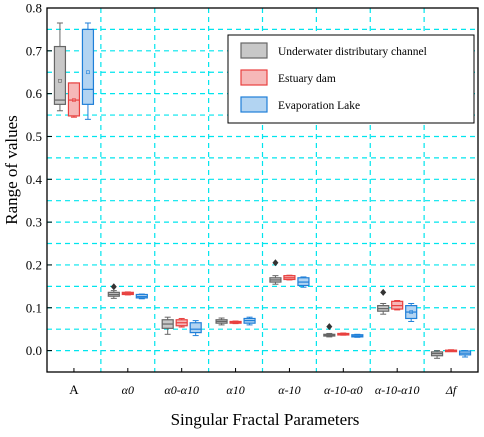 Image resolution: width=484 pixels, height=437 pixels. I want to click on y-tick-label: 0.4, so click(34, 179).